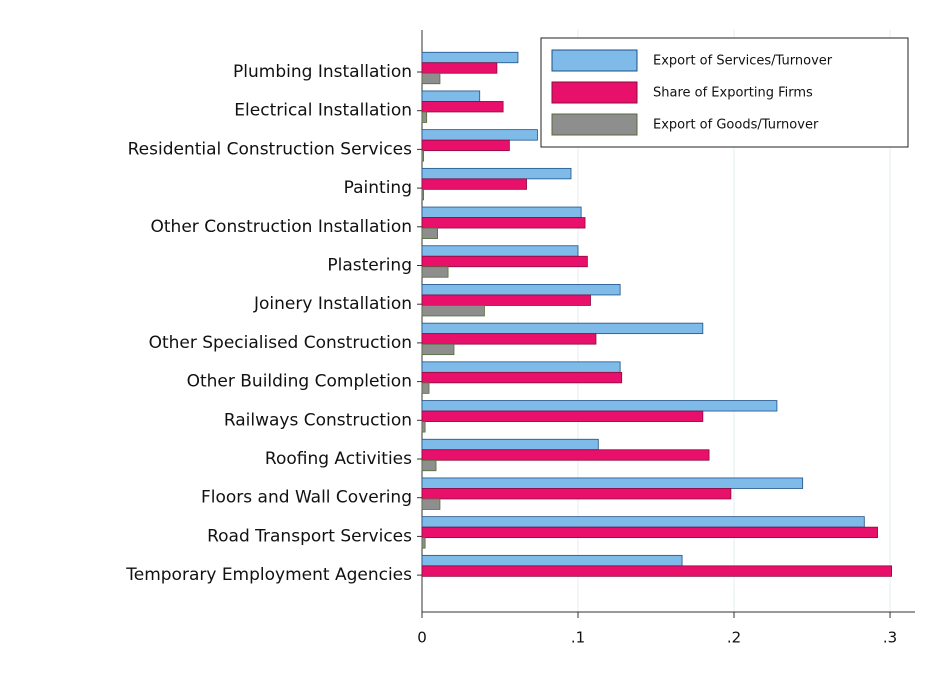  I want to click on y-tick-label: Railways Construction, so click(318, 420).